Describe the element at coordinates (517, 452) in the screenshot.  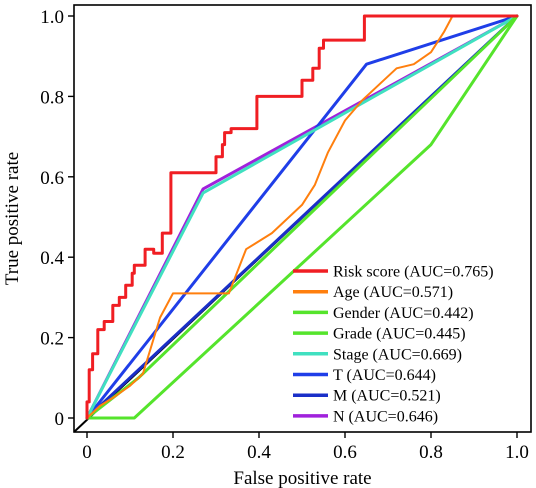
I see `x-tick-label: 1.0` at that location.